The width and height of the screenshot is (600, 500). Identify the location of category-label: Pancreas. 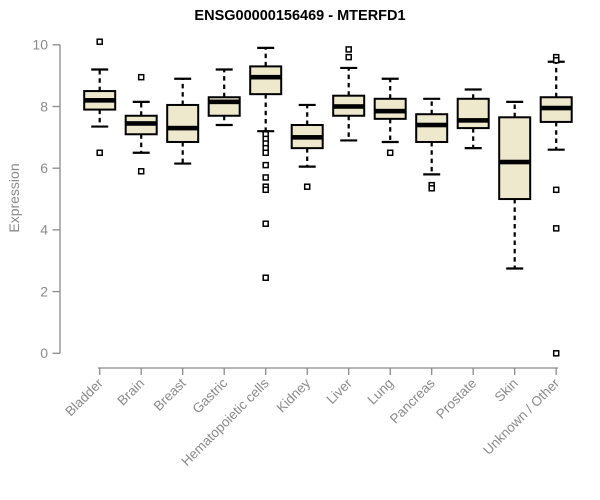
(412, 400).